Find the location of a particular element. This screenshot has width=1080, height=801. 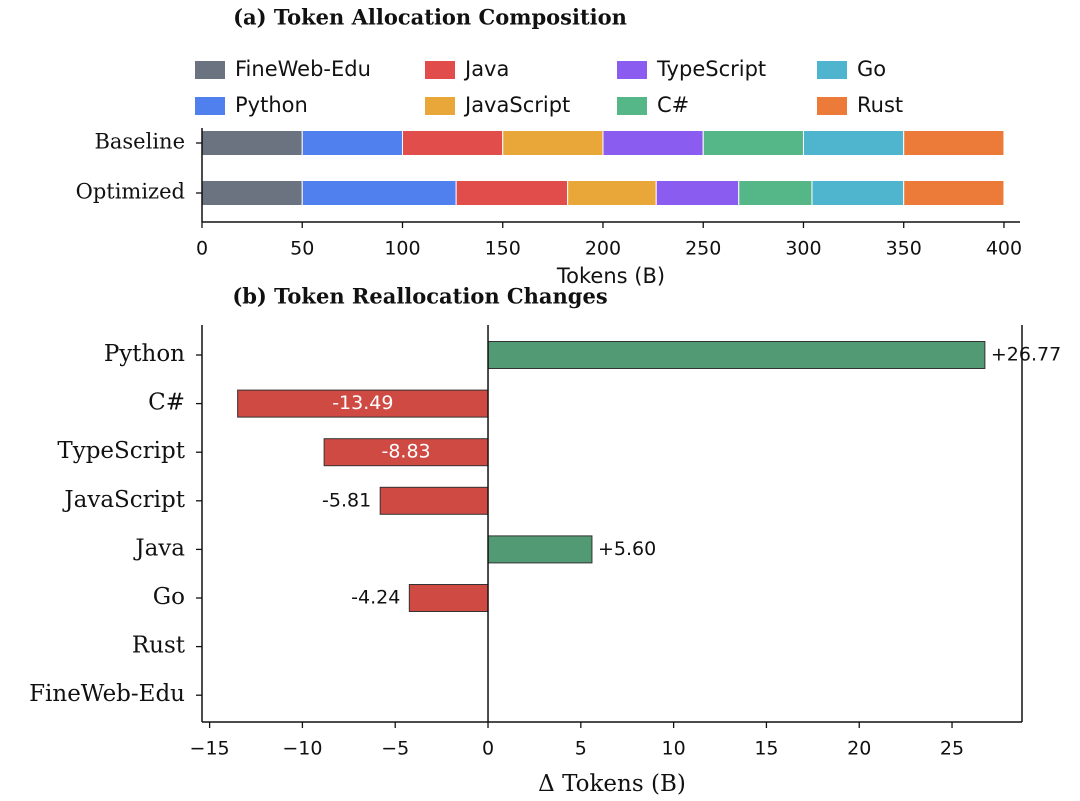

x-tick-label: 250 is located at coordinates (703, 249).